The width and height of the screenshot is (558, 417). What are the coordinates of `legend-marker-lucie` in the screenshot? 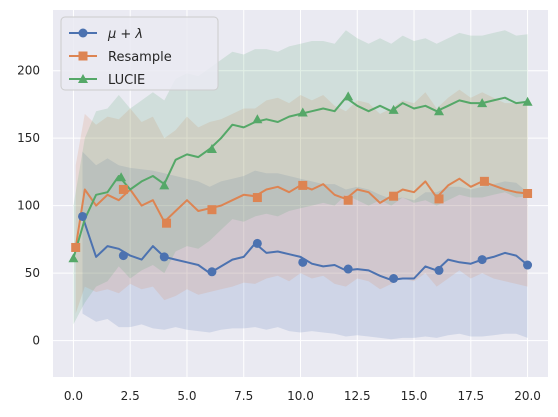 It's located at (83, 78).